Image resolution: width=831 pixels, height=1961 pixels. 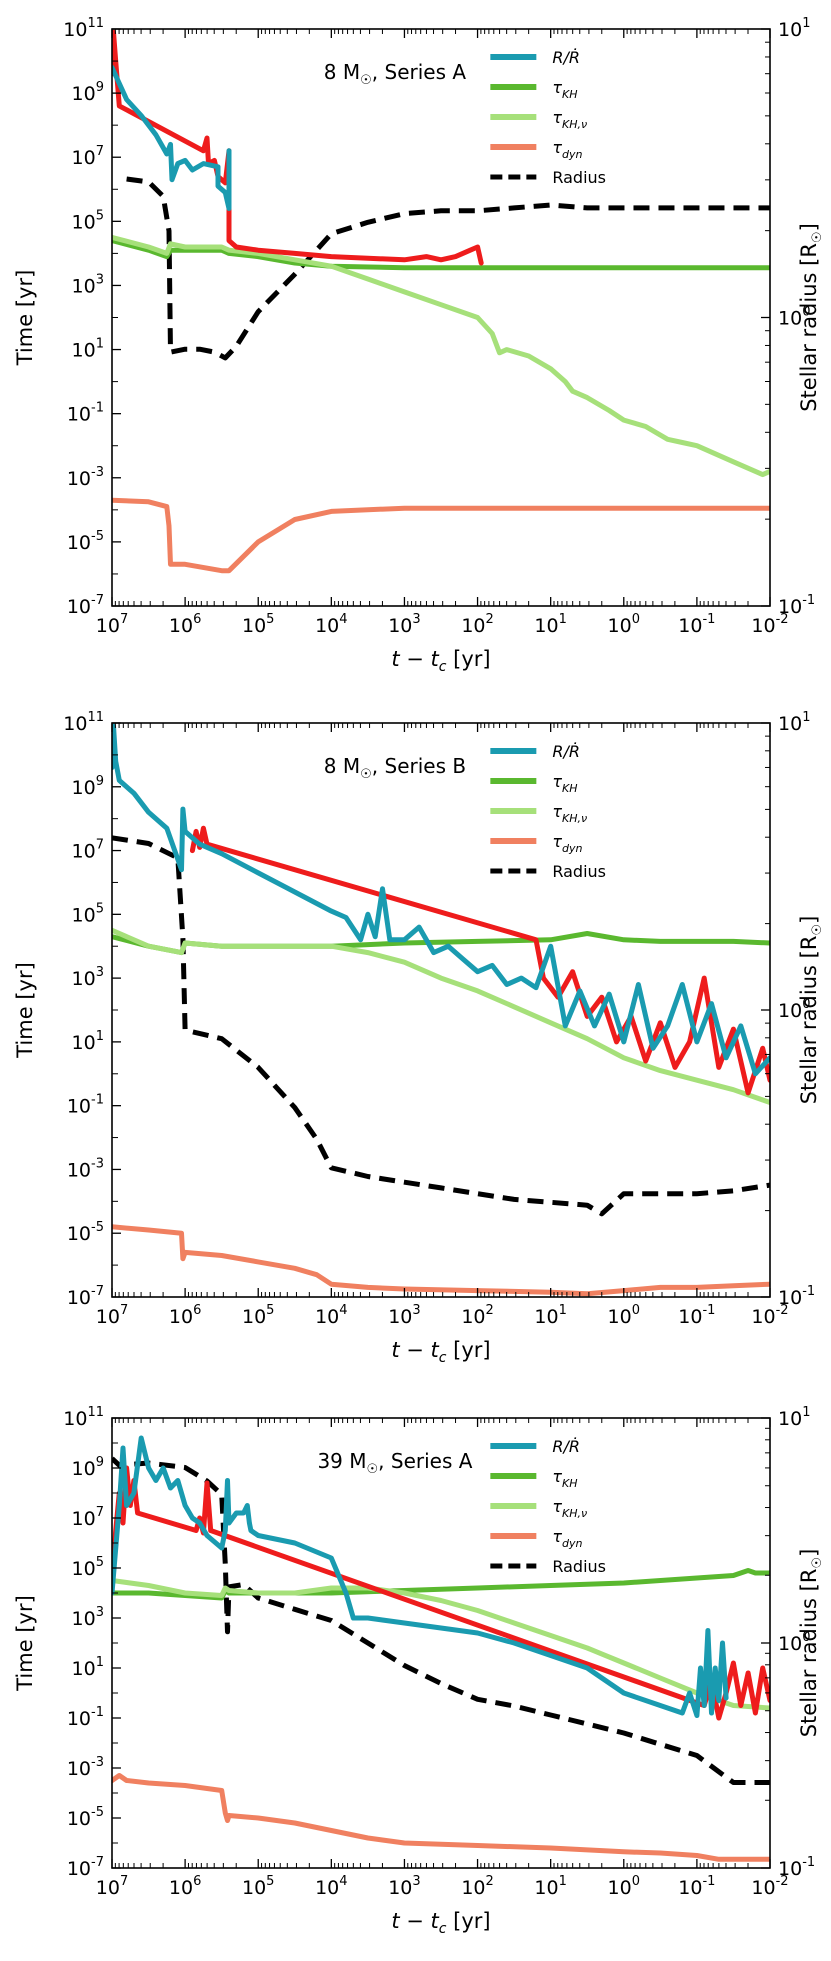 What do you see at coordinates (443, 1929) in the screenshot?
I see `x-axis-title-sub: c` at bounding box center [443, 1929].